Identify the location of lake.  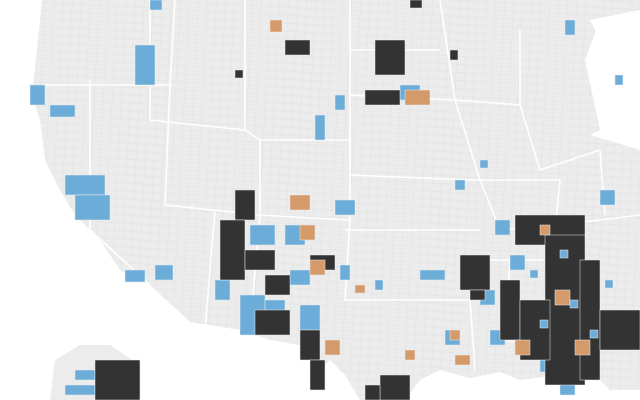
(615, 70).